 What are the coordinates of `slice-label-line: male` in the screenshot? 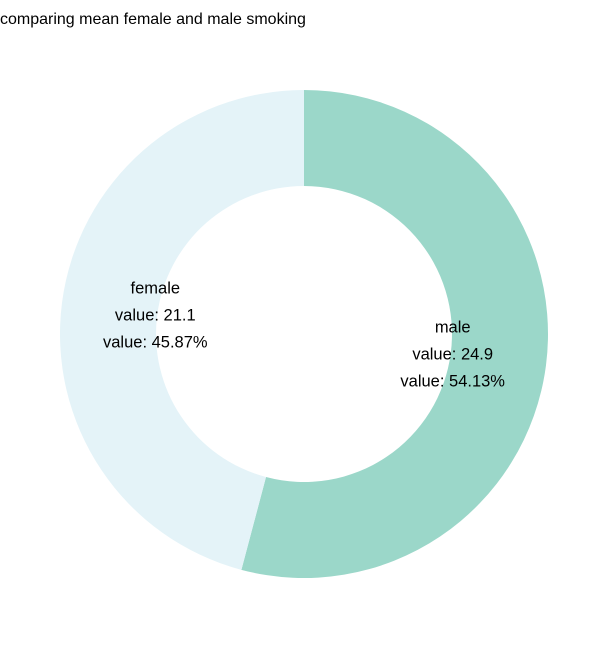 It's located at (453, 327).